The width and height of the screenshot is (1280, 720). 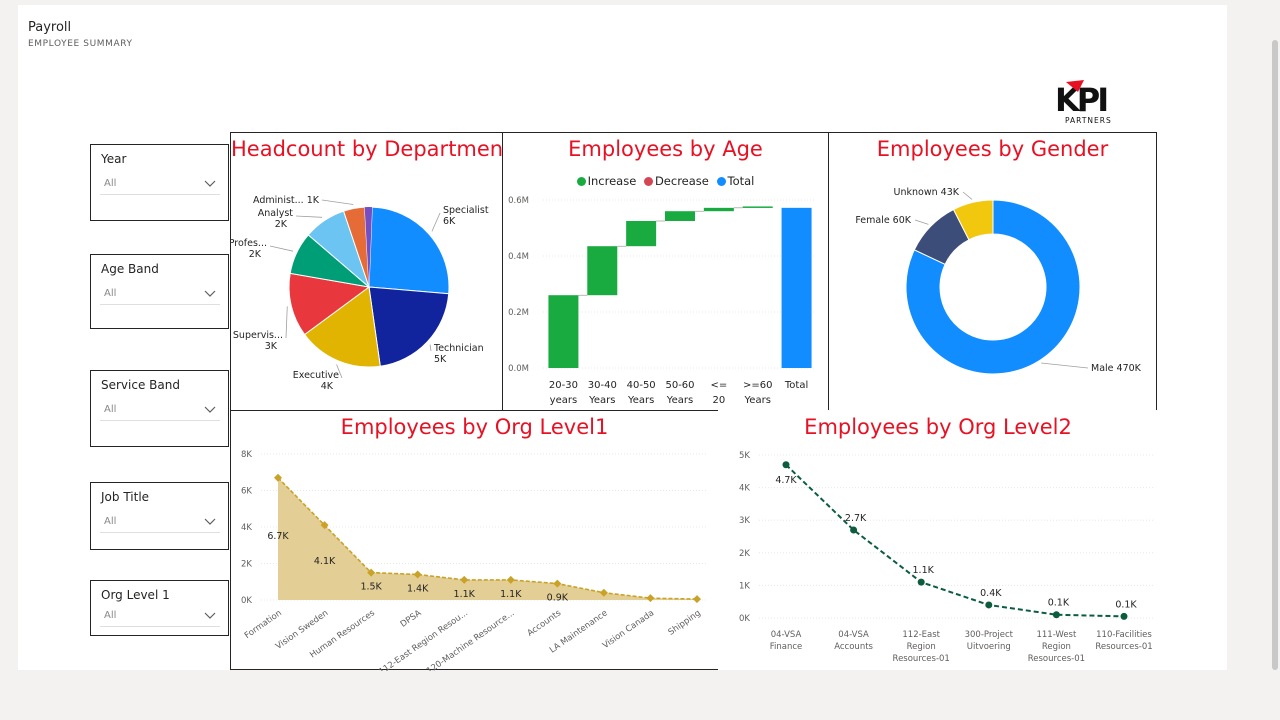 I want to click on x-tick-label: 50-60, so click(x=679, y=385).